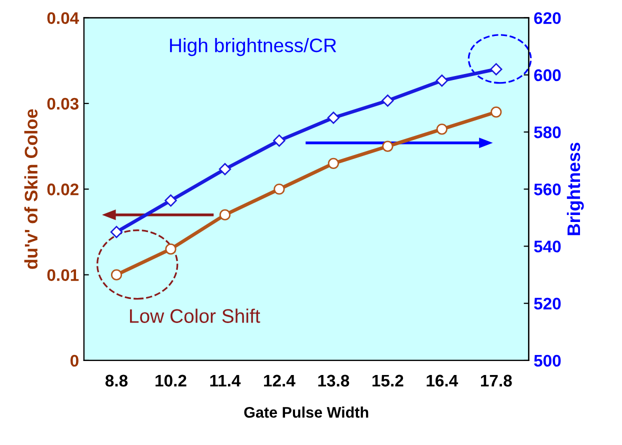 This screenshot has width=622, height=445. I want to click on x-tick-label: 10.2, so click(171, 380).